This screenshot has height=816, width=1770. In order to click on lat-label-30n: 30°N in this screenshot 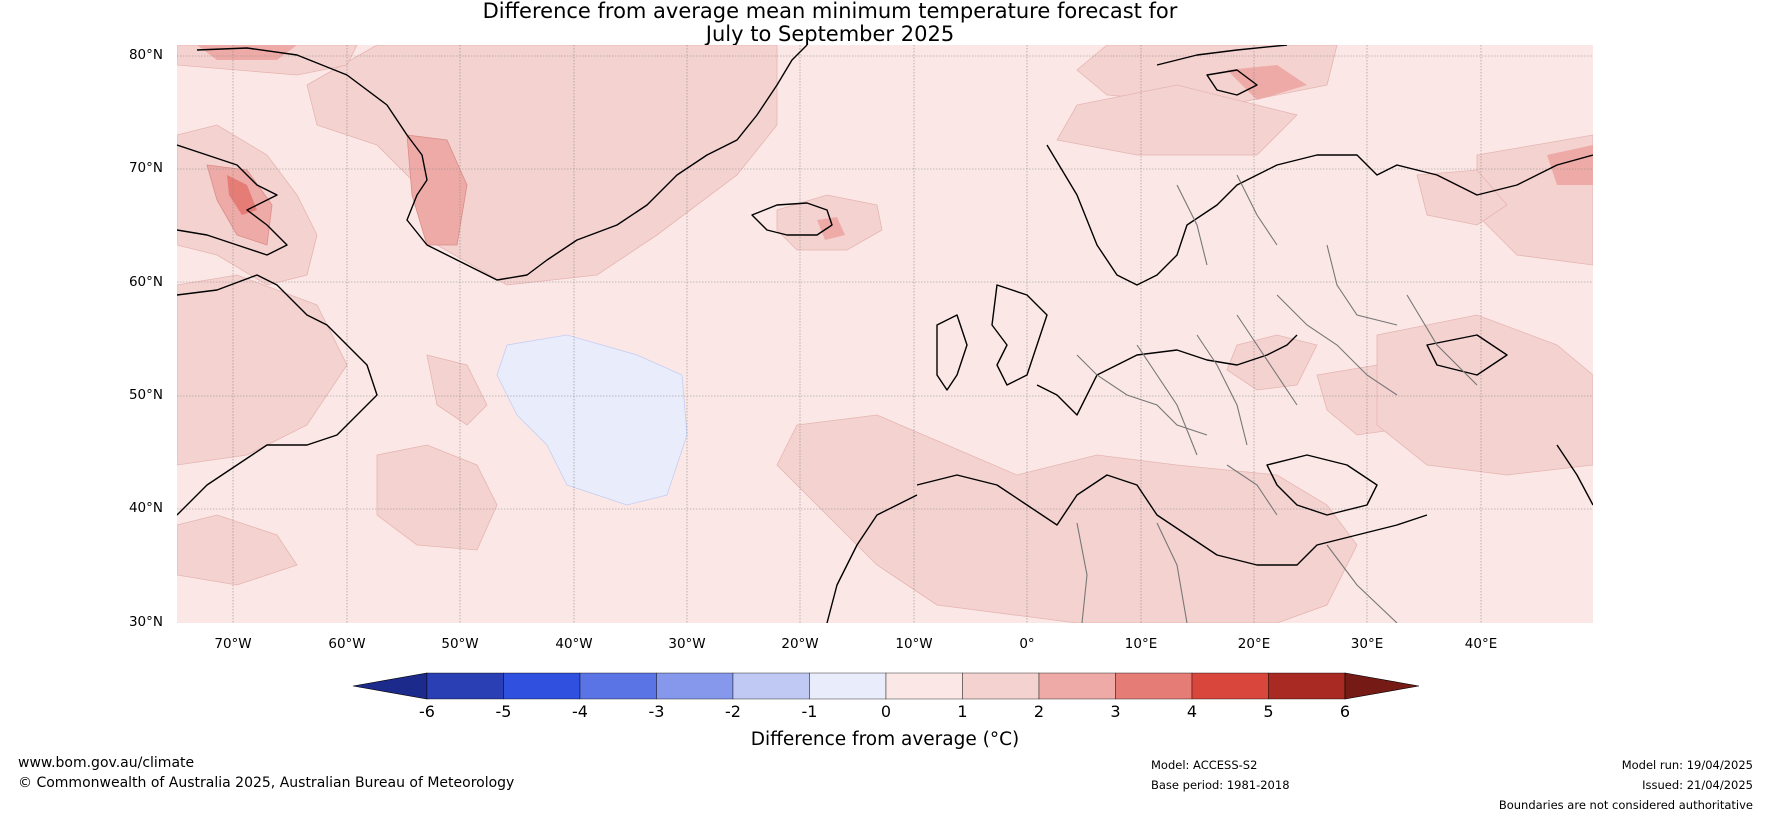, I will do `click(145, 622)`.